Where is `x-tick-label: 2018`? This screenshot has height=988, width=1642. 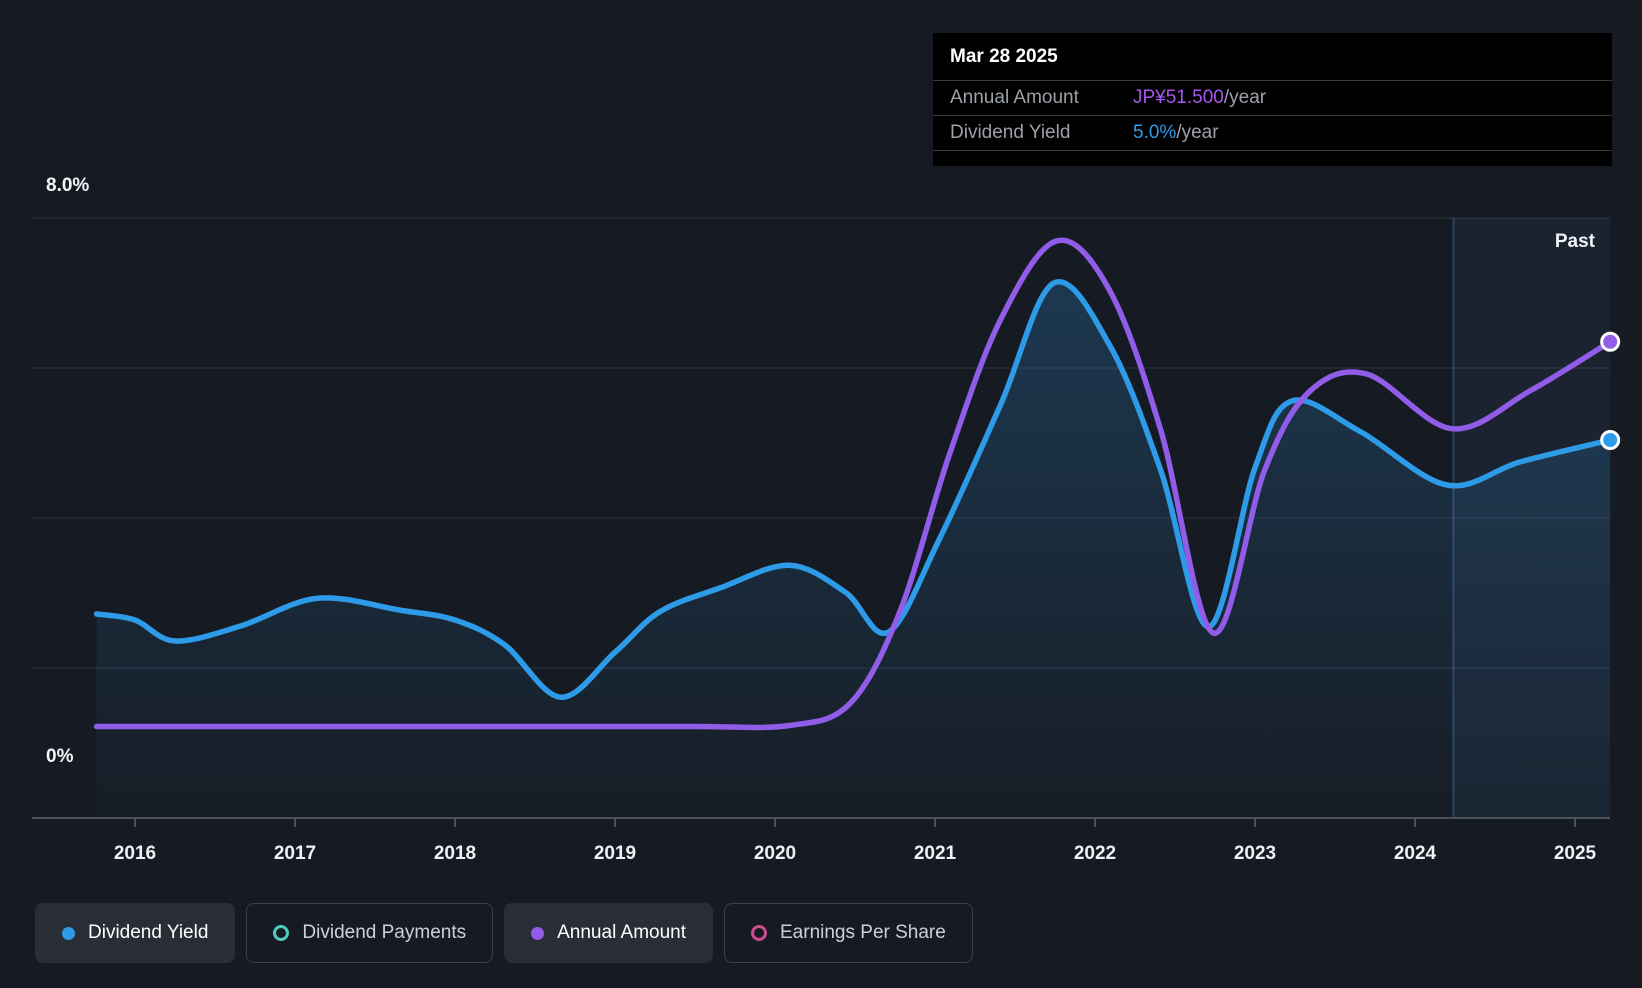
x-tick-label: 2018 is located at coordinates (455, 853).